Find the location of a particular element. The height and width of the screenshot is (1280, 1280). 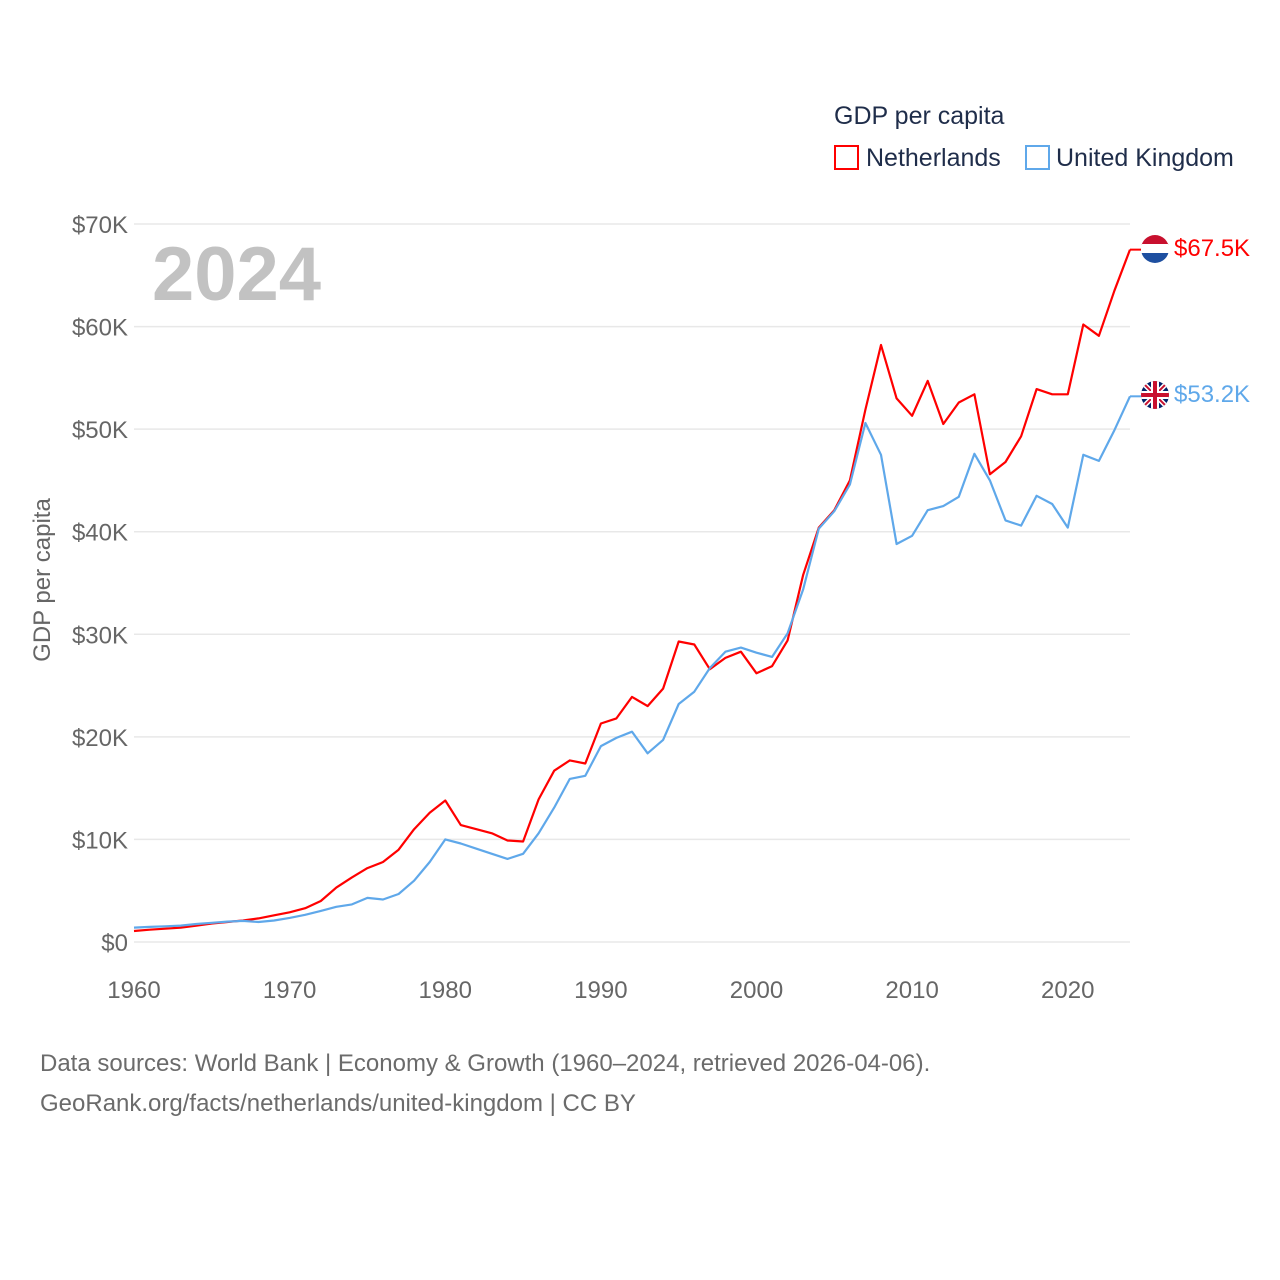

y-tick-label: $40K is located at coordinates (100, 533).